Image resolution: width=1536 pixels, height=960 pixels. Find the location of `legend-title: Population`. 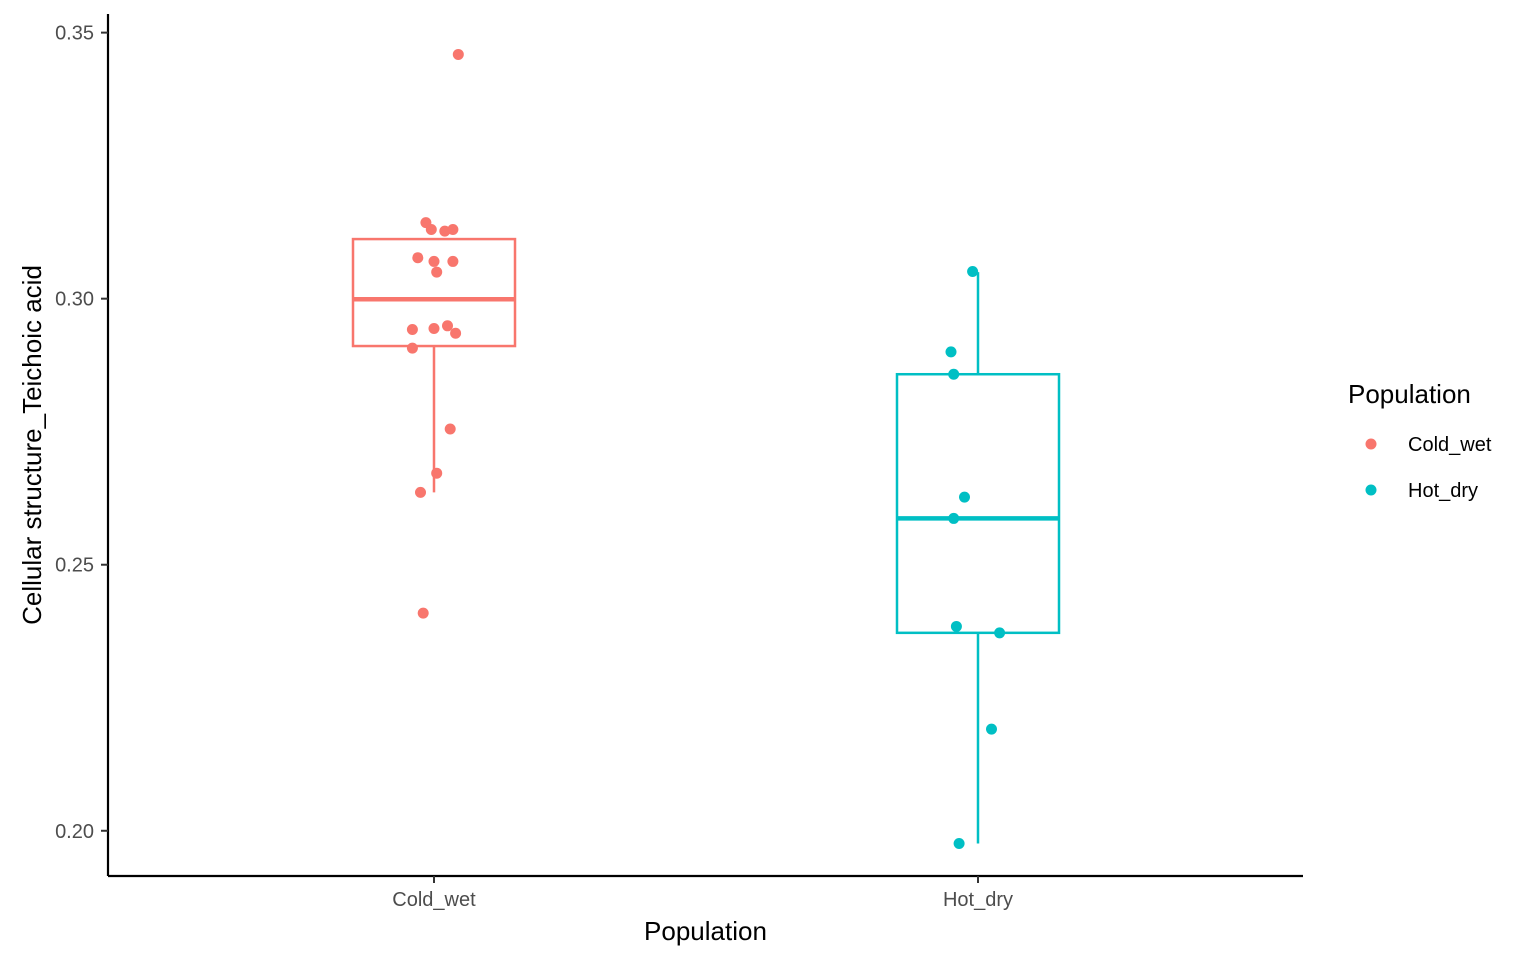

legend-title: Population is located at coordinates (1409, 394).